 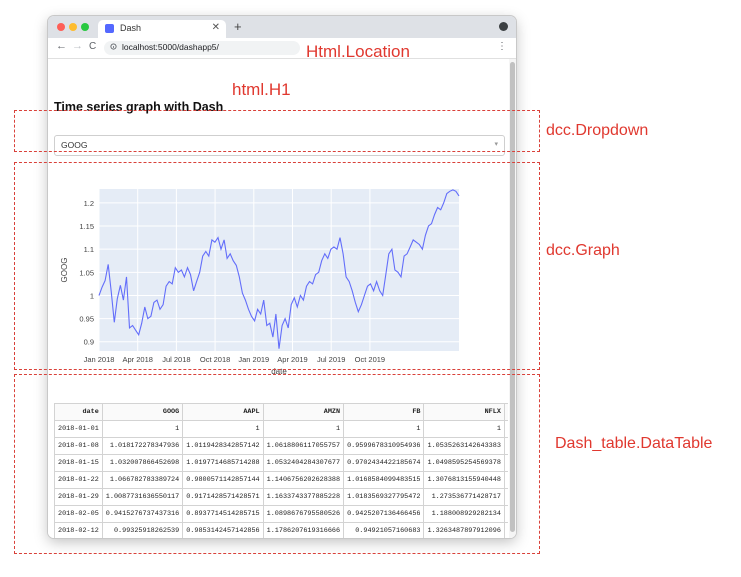 What do you see at coordinates (358, 51) in the screenshot?
I see `annotation-location-label: Html.Location` at bounding box center [358, 51].